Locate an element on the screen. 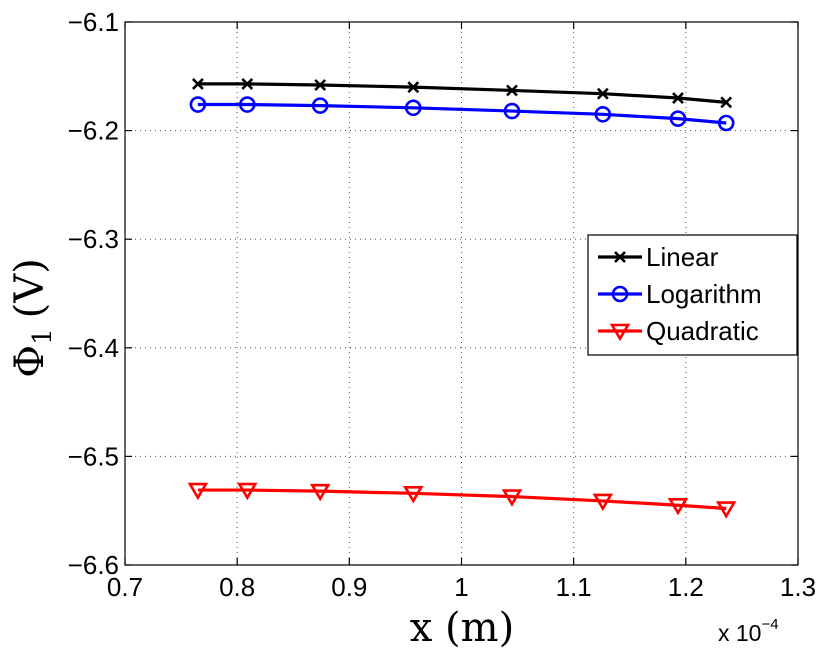  y-axis-label: Φ1 (V) is located at coordinates (32, 317).